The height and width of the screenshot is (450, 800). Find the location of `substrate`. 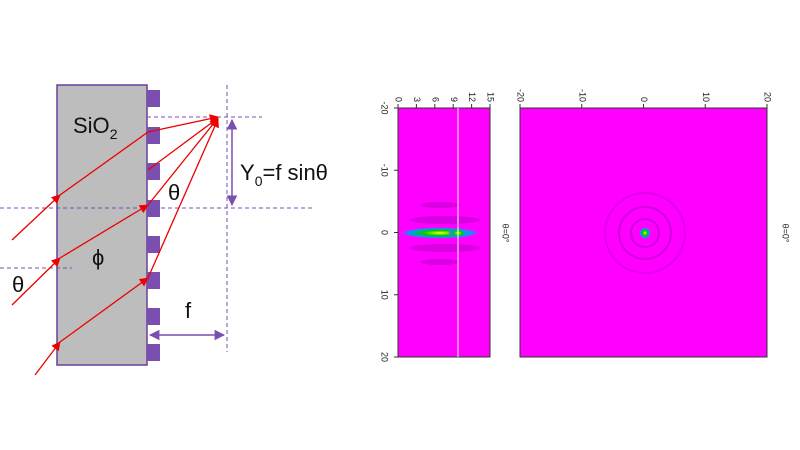

substrate is located at coordinates (102, 225).